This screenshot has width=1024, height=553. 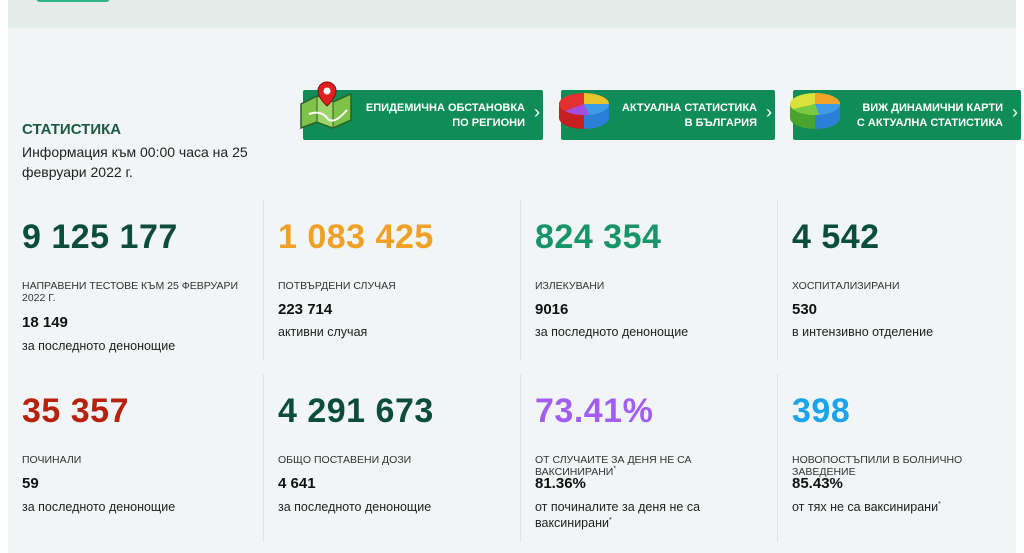 I want to click on stat-value: 1 083 425, so click(x=356, y=237).